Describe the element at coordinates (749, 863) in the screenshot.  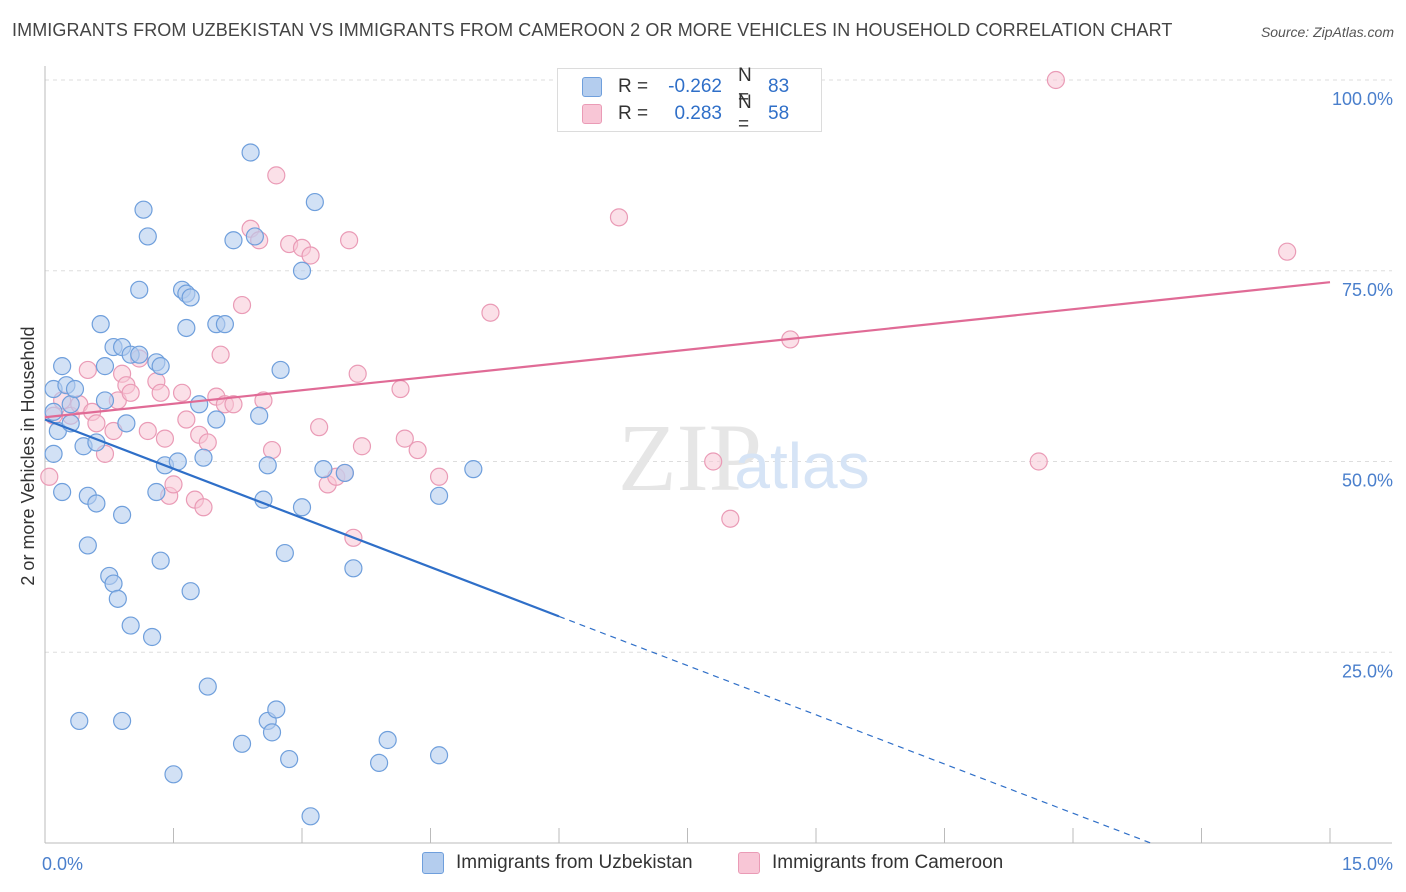
I see `bottom-legend-swatch-pink` at that location.